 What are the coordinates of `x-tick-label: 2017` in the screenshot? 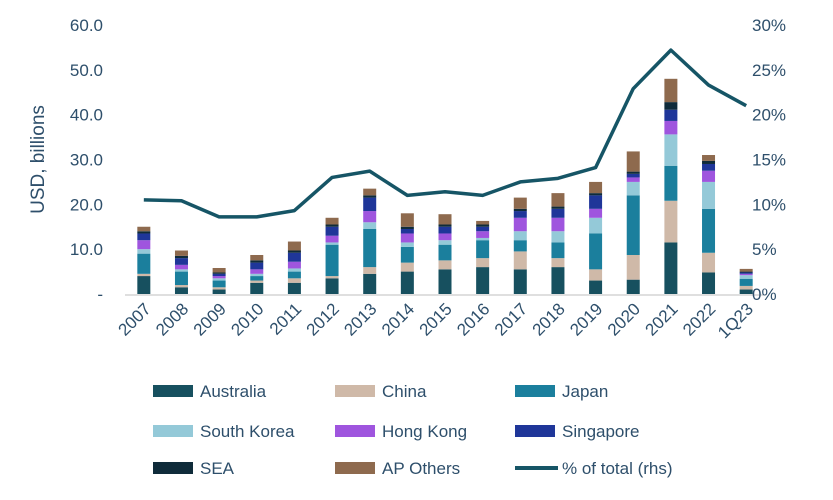 It's located at (511, 319).